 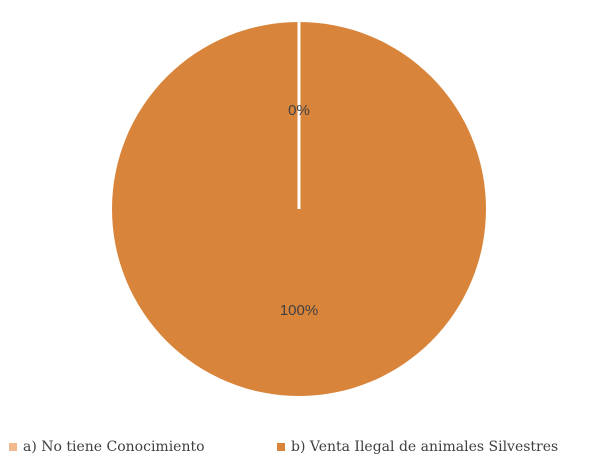 What do you see at coordinates (13, 447) in the screenshot?
I see `legend-swatch-no-conocimiento` at bounding box center [13, 447].